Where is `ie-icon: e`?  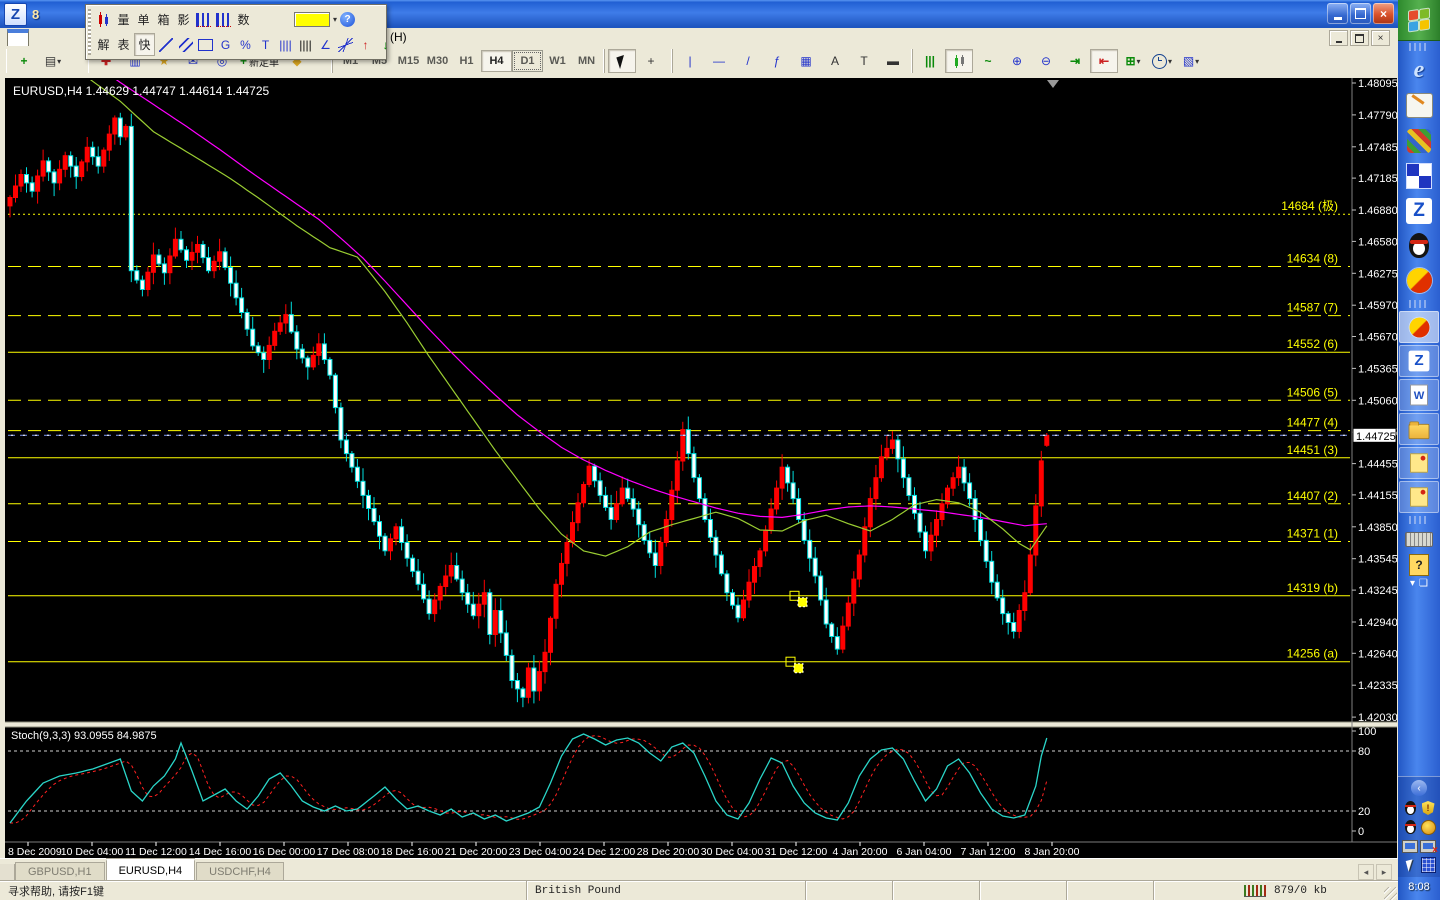
ie-icon: e is located at coordinates (1419, 70).